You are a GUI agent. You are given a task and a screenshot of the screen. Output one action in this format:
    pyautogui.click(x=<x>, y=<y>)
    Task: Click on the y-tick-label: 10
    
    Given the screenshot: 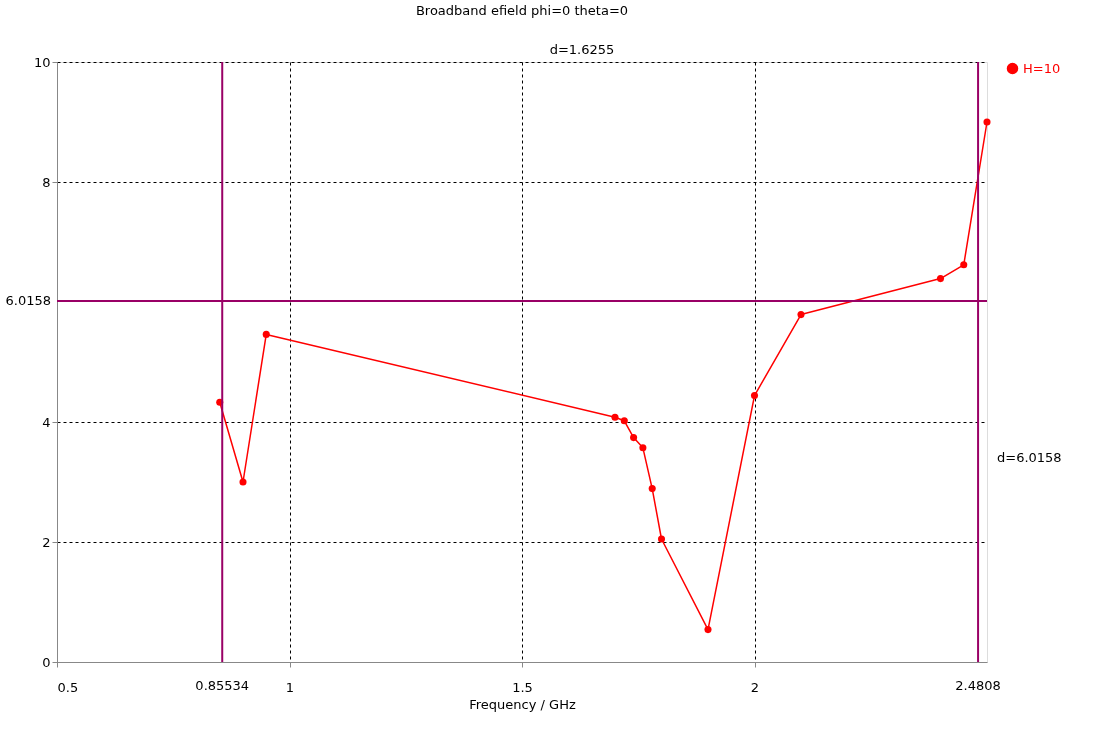 What is the action you would take?
    pyautogui.click(x=42, y=62)
    